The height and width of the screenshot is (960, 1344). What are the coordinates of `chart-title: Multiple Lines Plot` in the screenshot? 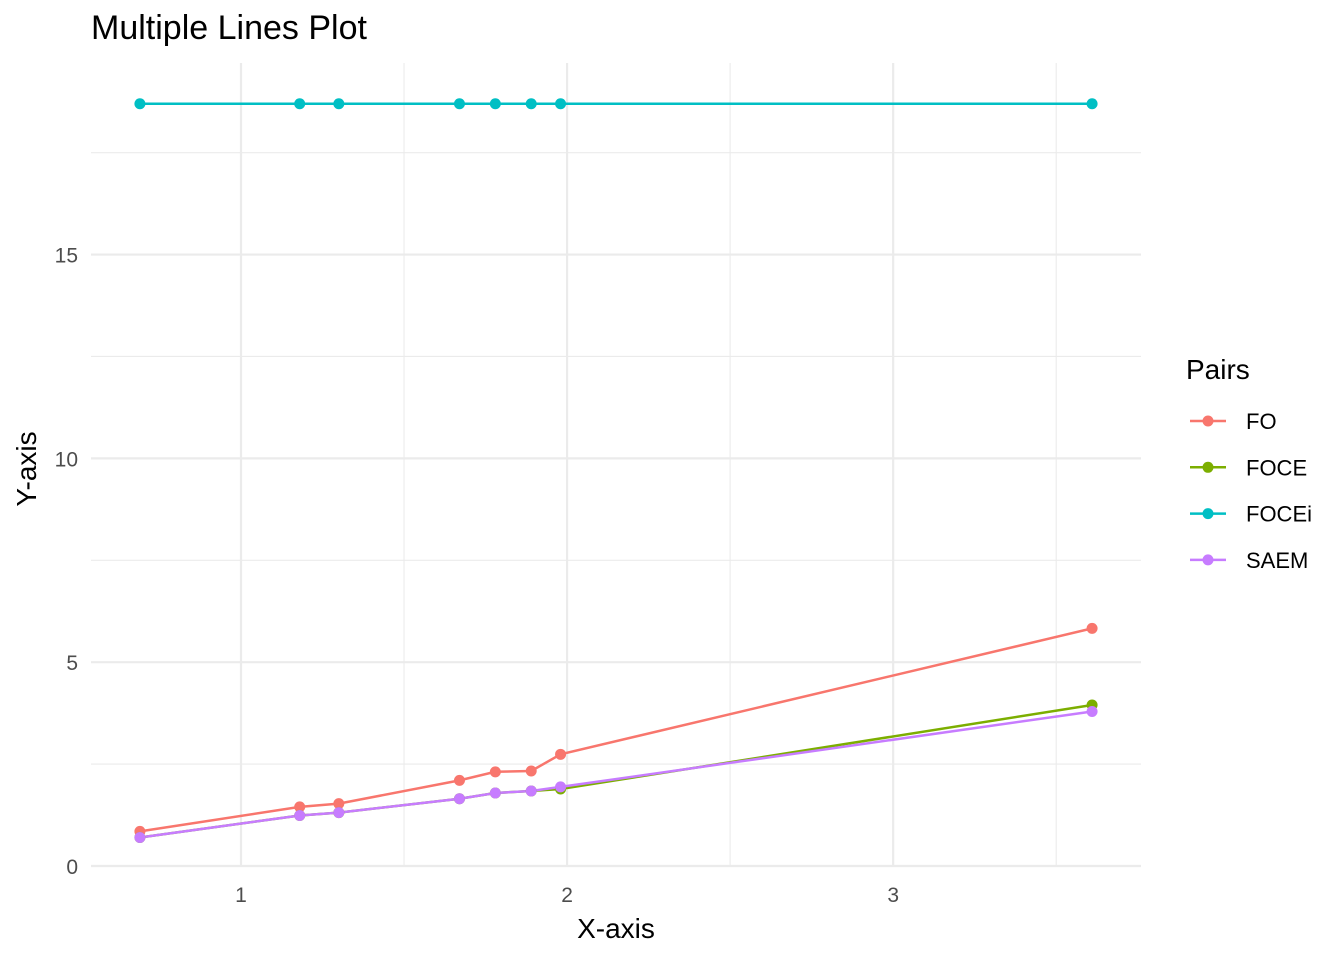 It's located at (229, 28).